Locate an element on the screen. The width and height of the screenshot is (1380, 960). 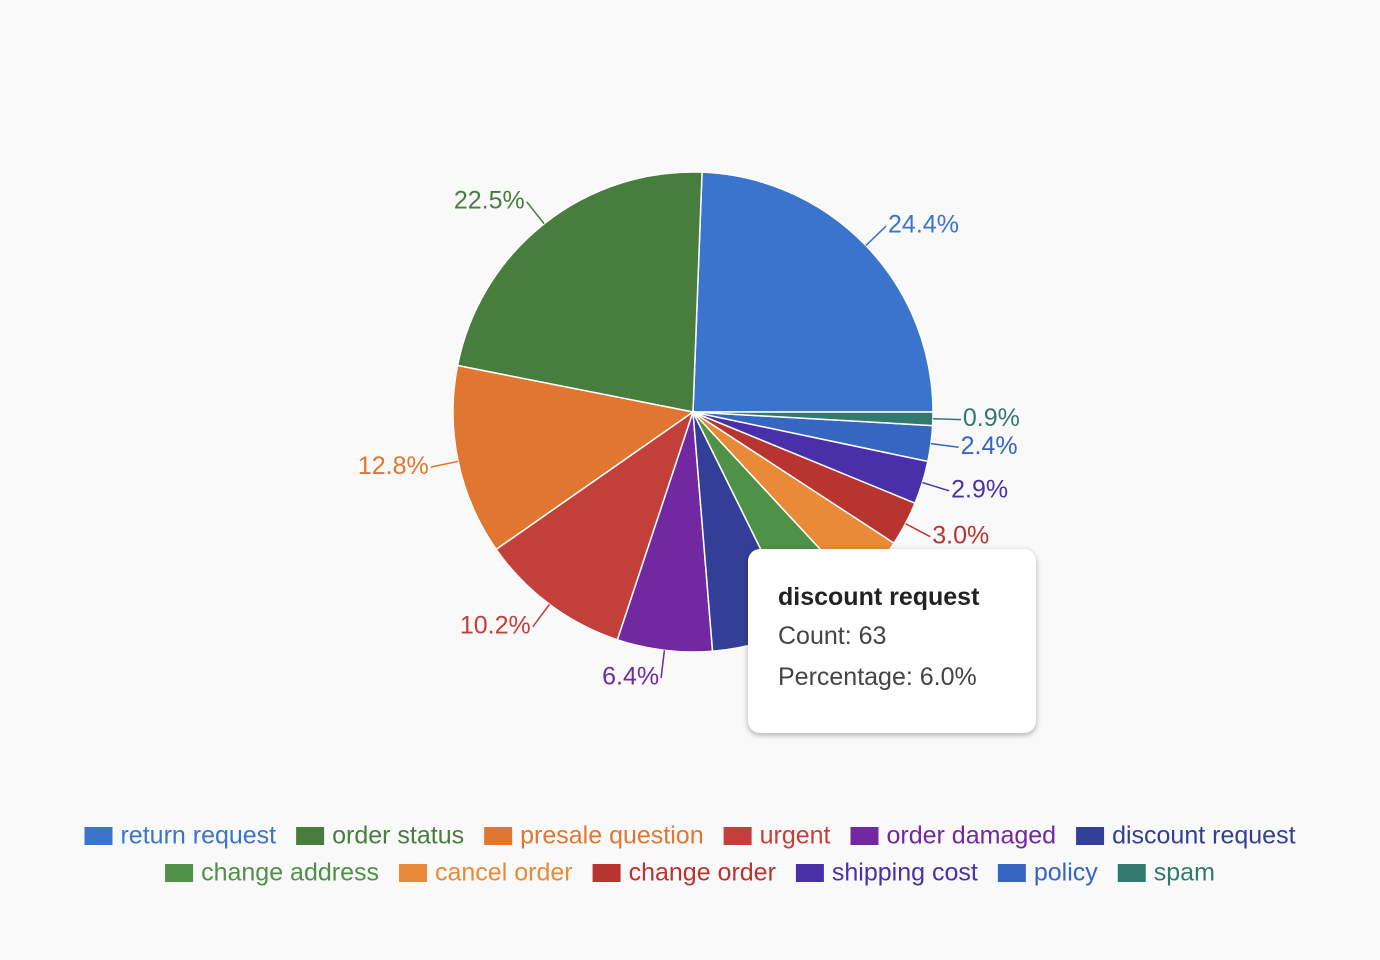
legend-item: presale question is located at coordinates (594, 836).